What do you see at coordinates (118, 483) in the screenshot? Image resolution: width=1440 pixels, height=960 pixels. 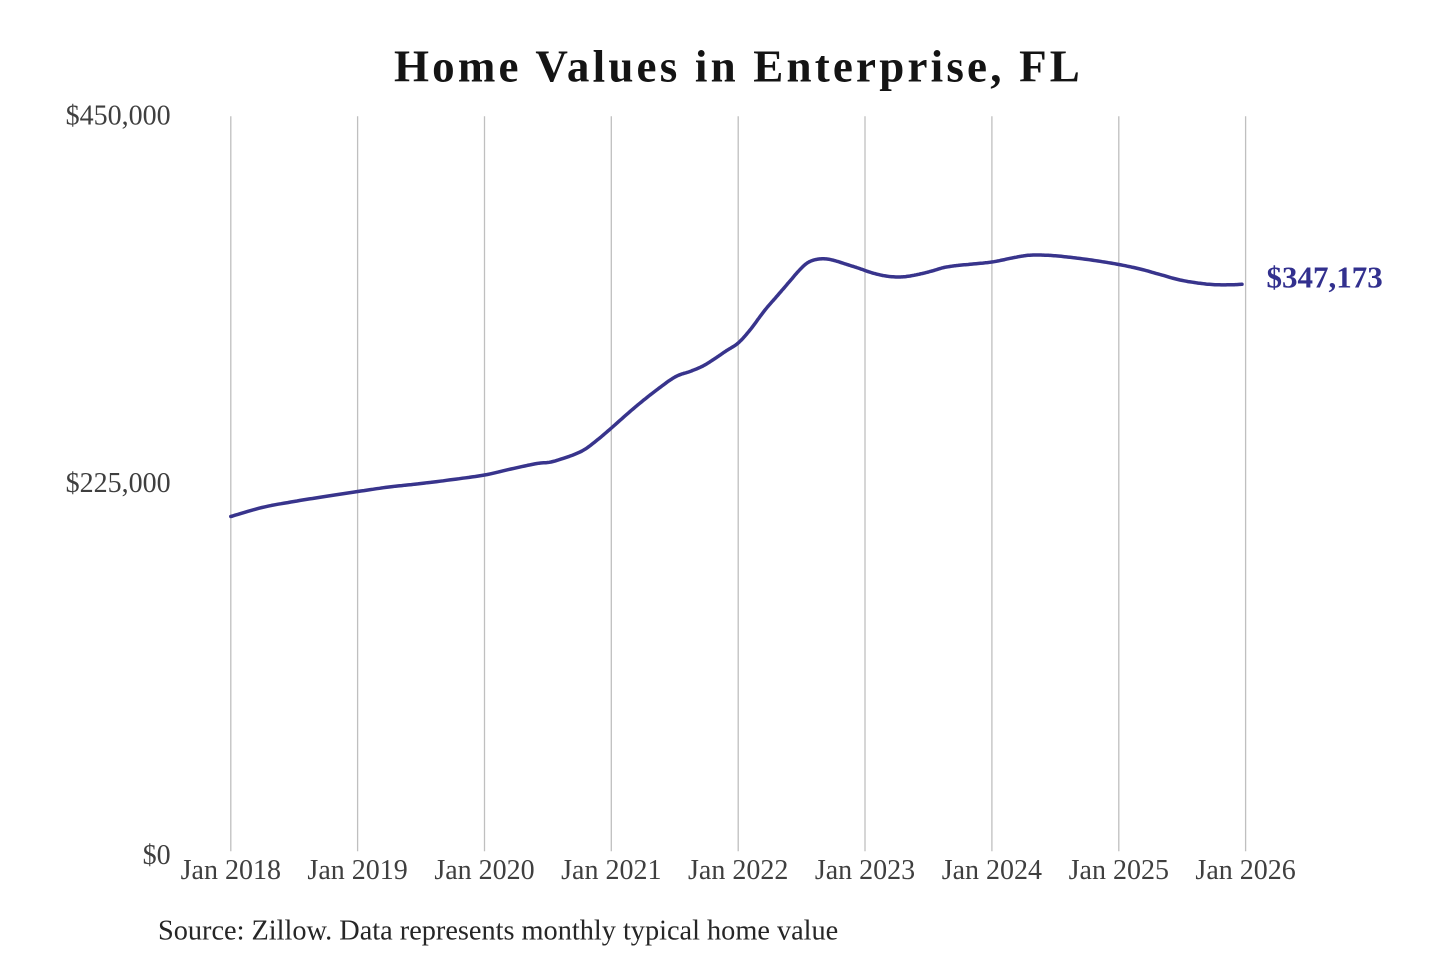 I see `svg-text: $225,000` at bounding box center [118, 483].